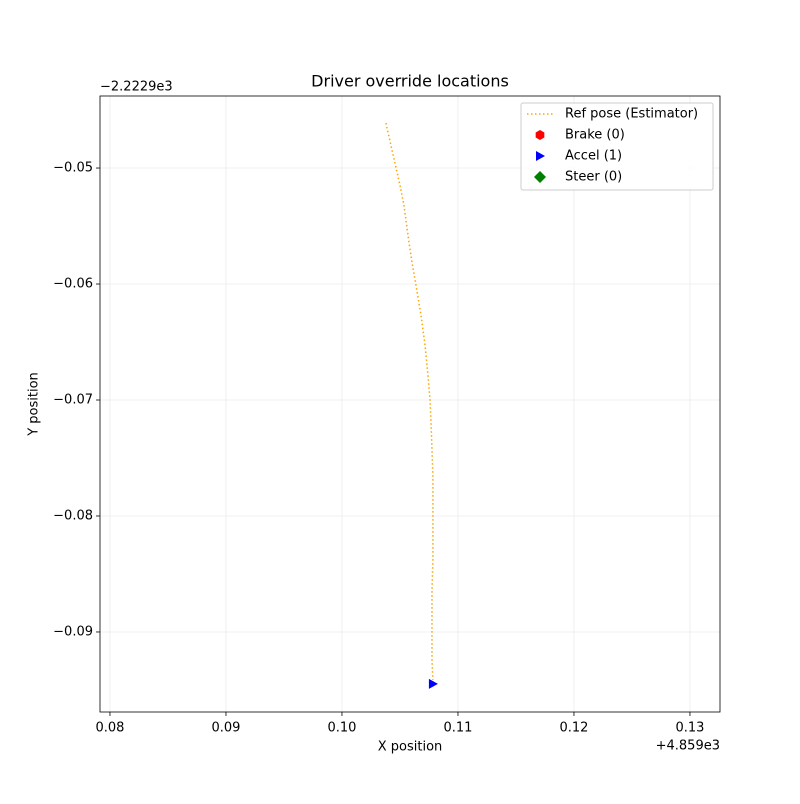 Image resolution: width=800 pixels, height=804 pixels. Describe the element at coordinates (109, 728) in the screenshot. I see `x-tick-label: 0.08` at that location.